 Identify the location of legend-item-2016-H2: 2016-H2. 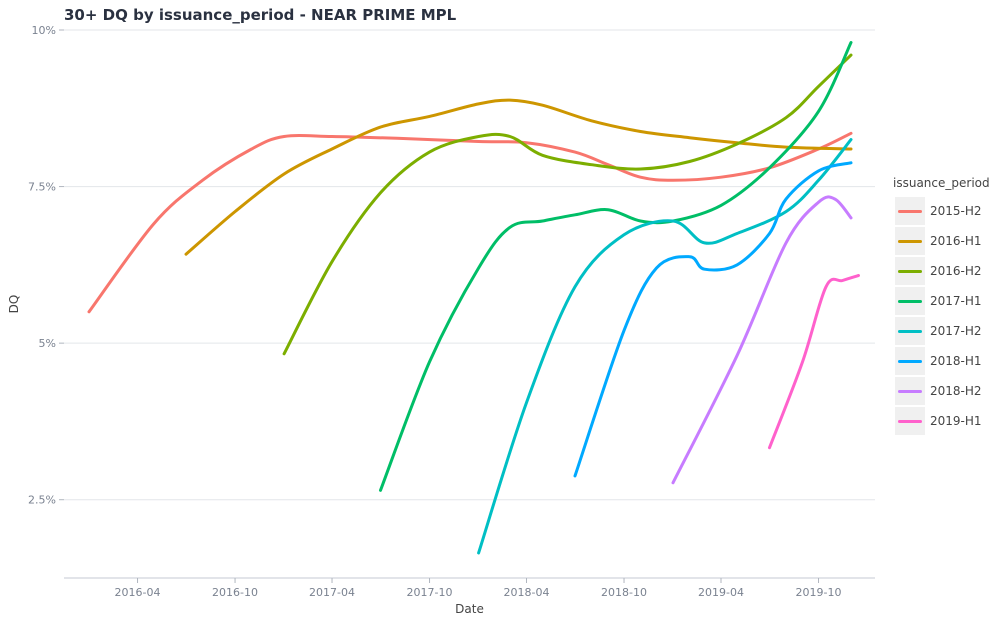
(945, 271).